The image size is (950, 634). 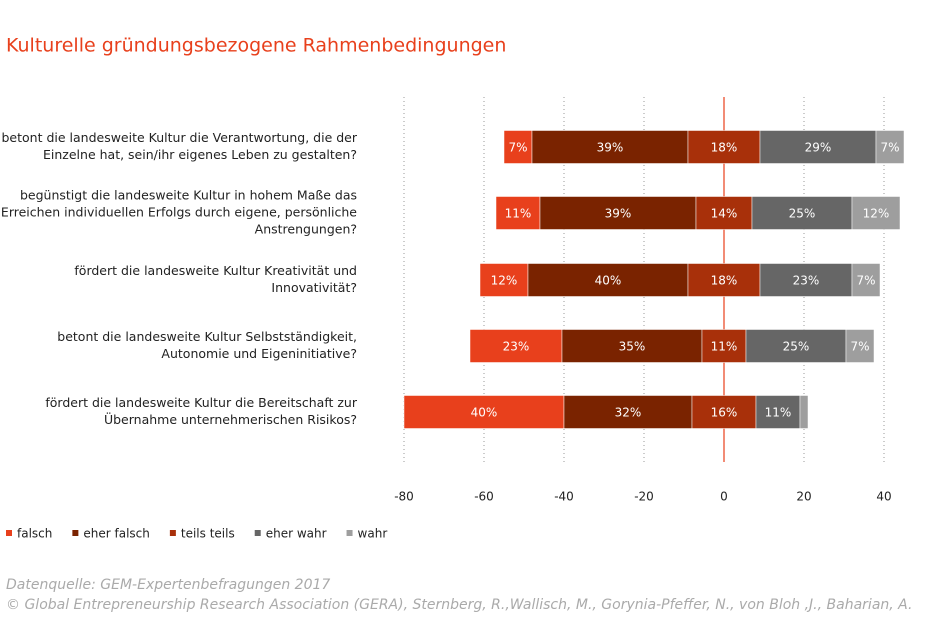 I want to click on x-tick-label: 20, so click(x=803, y=497).